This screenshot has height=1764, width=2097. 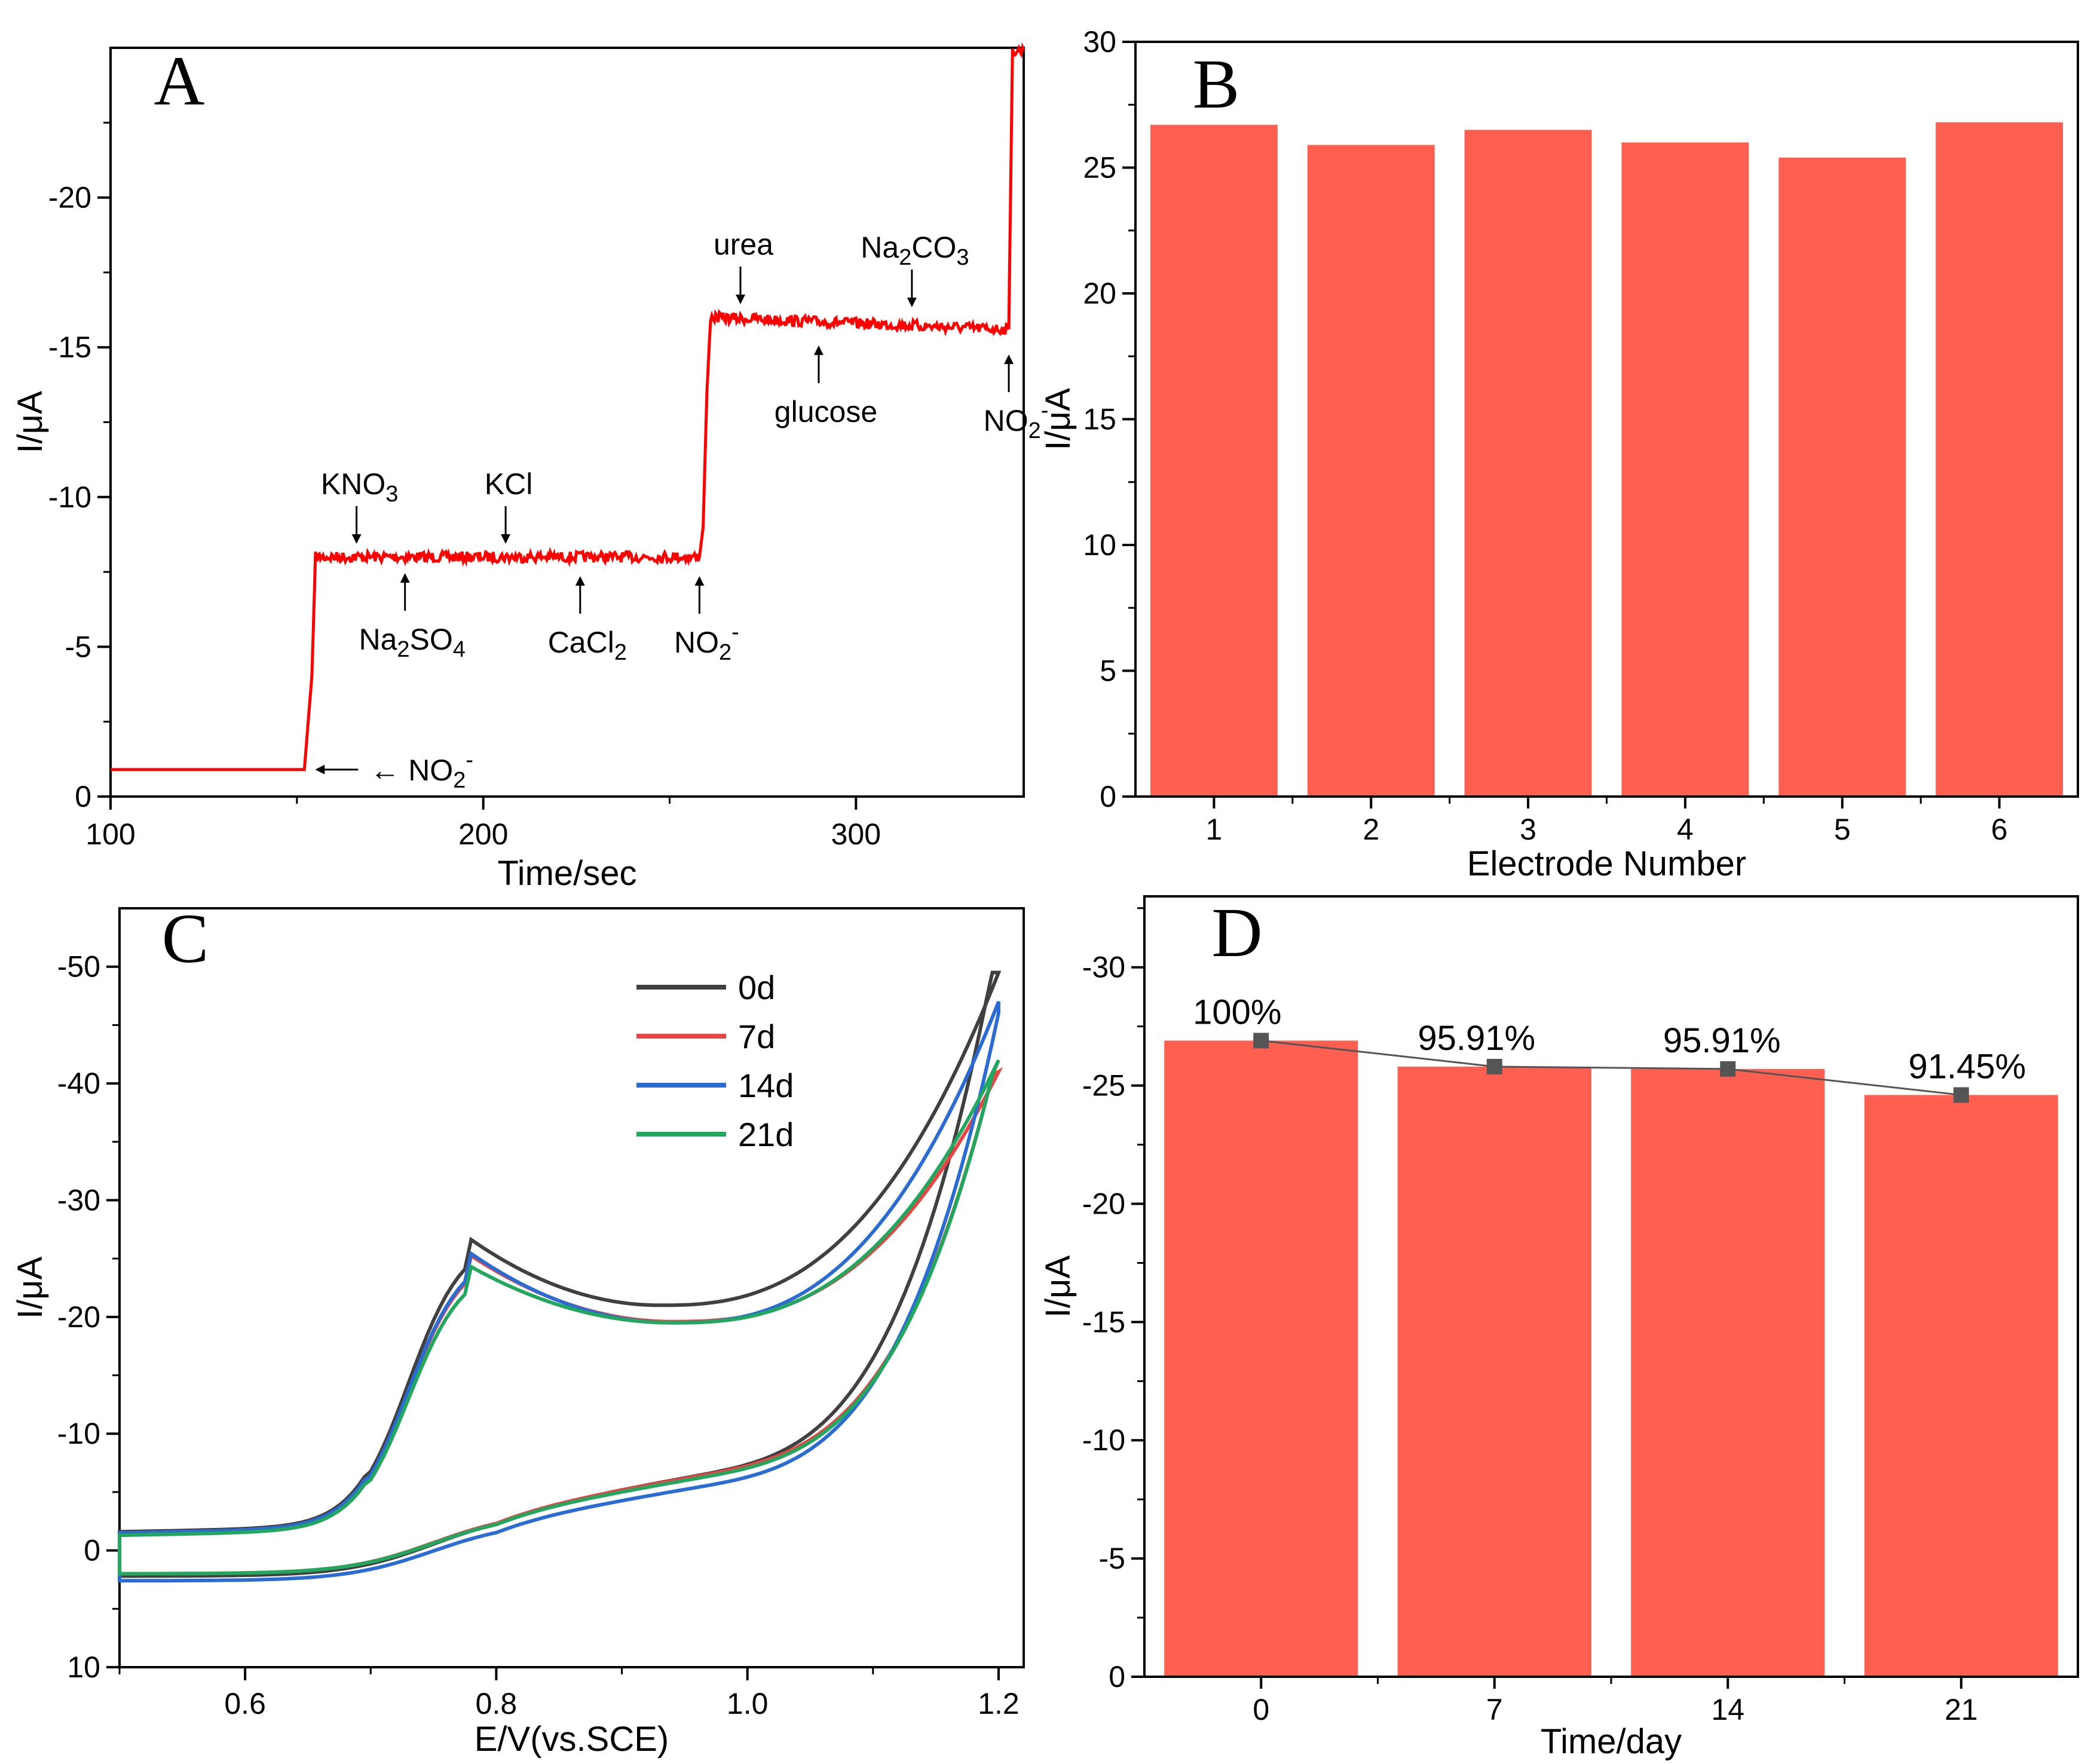 What do you see at coordinates (245, 1703) in the screenshot?
I see `x-tick-label: 0.6` at bounding box center [245, 1703].